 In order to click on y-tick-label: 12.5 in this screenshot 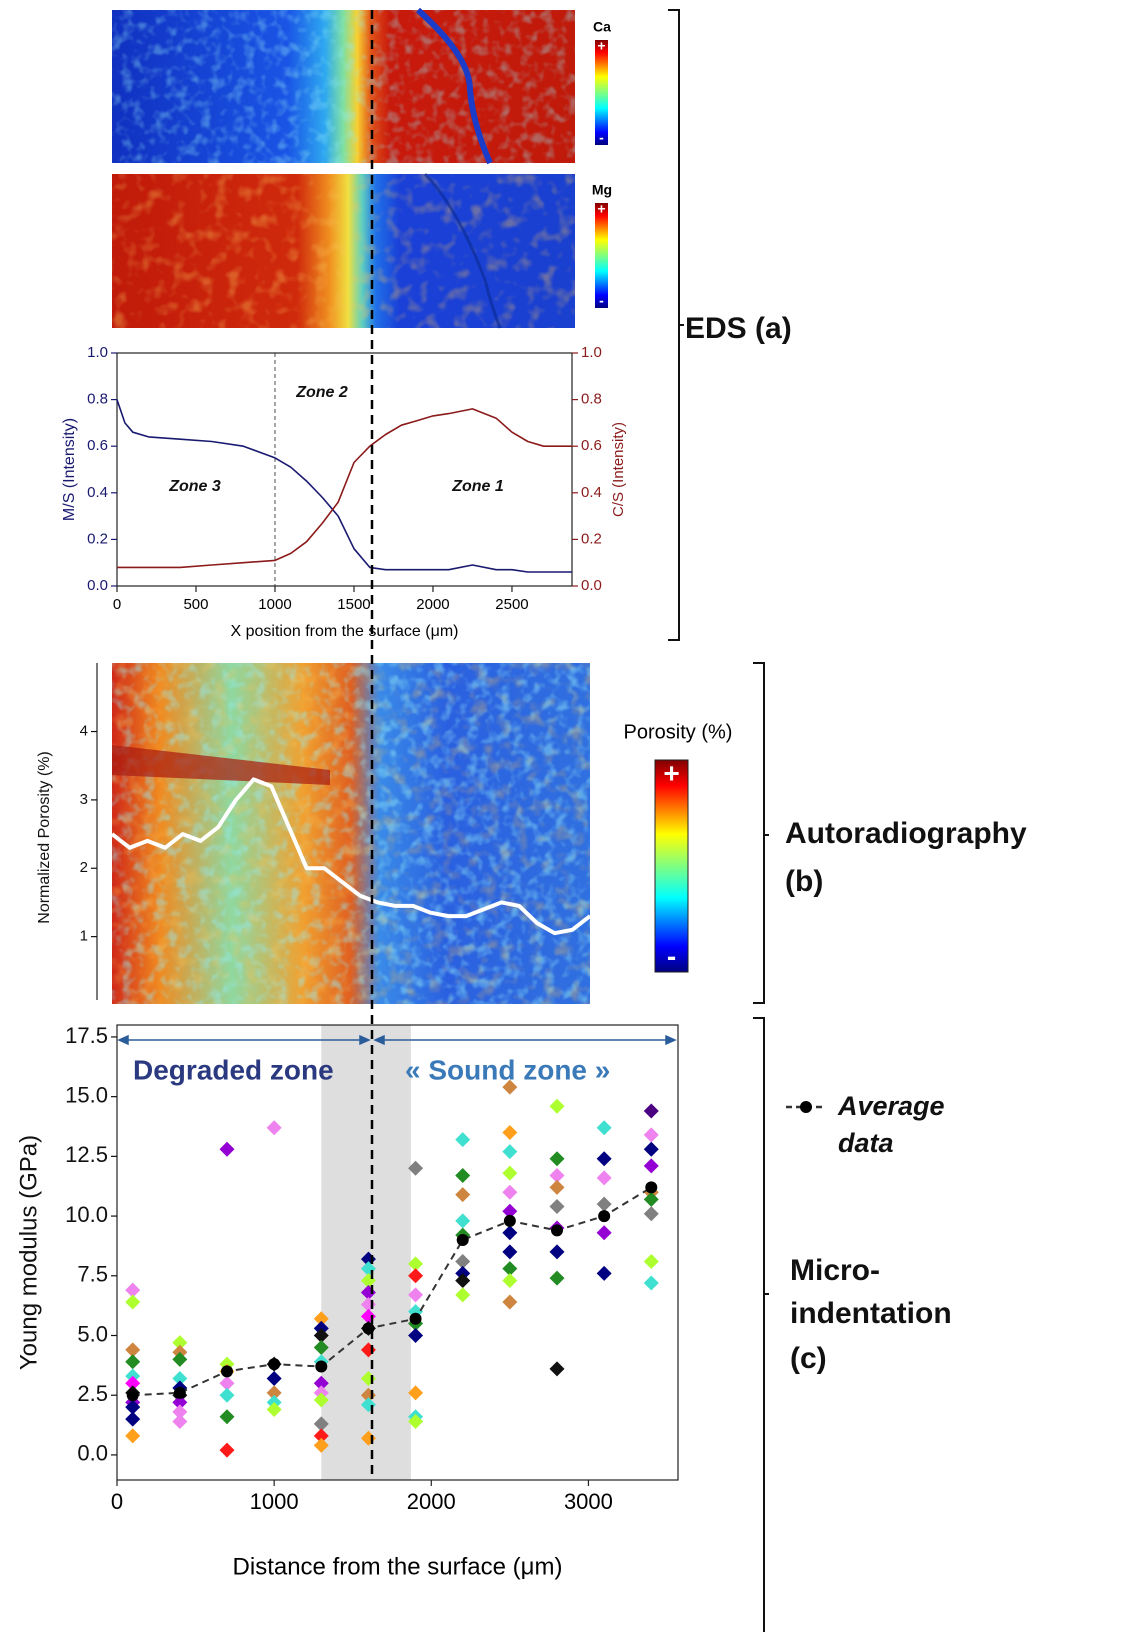, I will do `click(86, 1154)`.